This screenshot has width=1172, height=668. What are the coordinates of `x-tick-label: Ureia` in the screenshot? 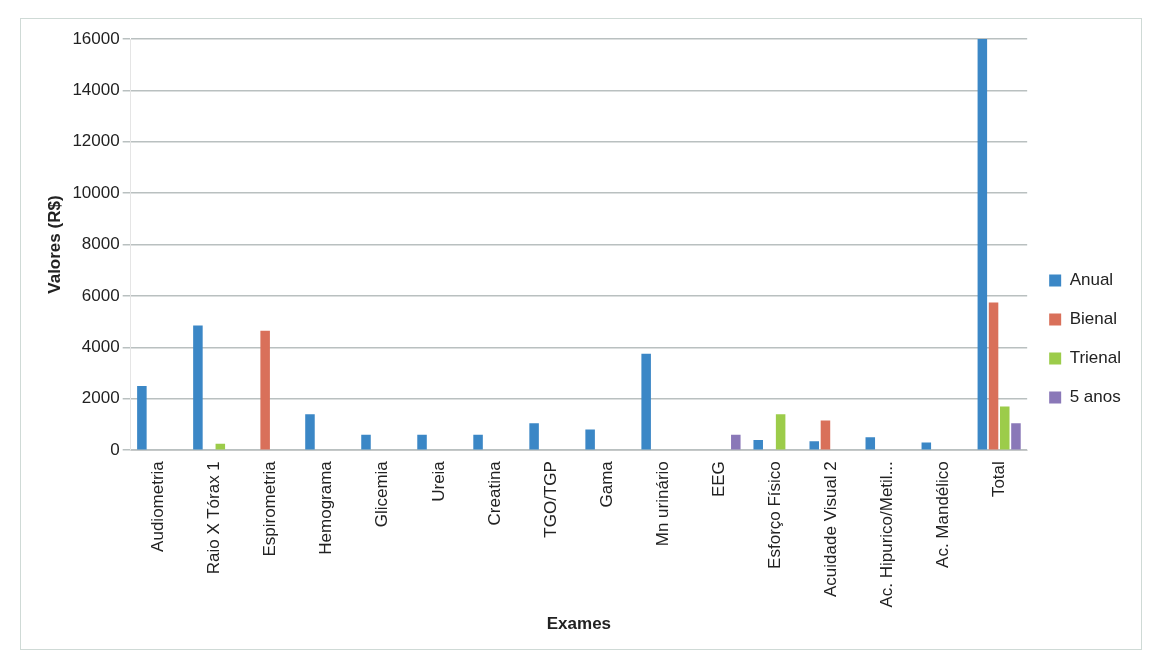 It's located at (438, 481).